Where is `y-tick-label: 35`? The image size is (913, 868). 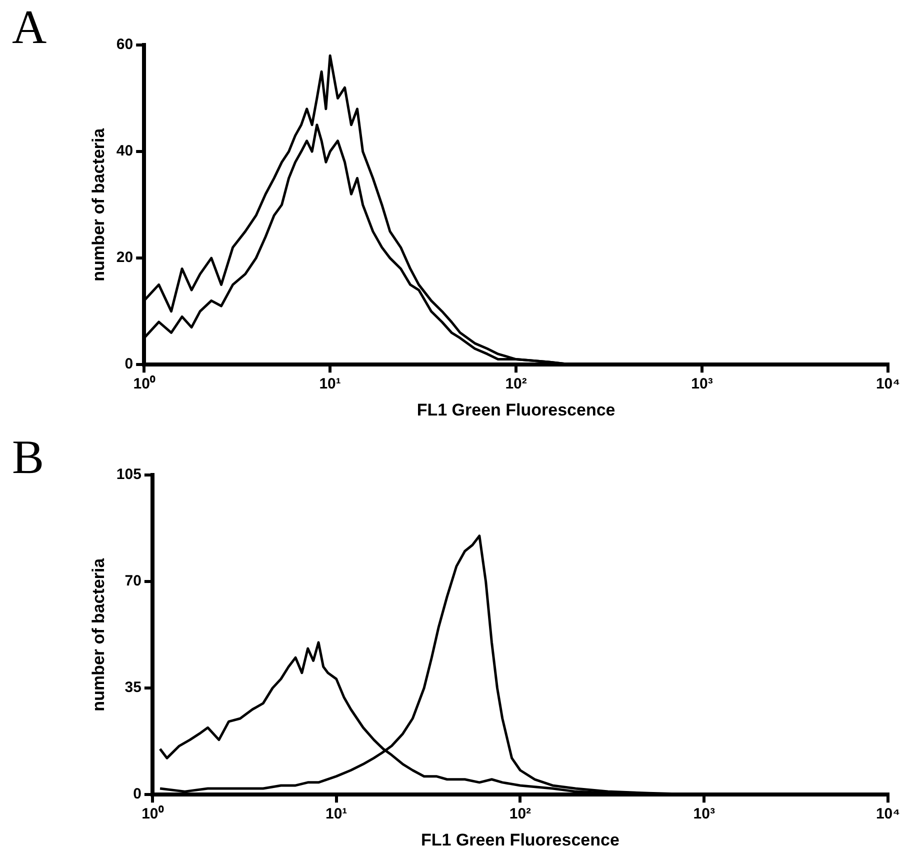 y-tick-label: 35 is located at coordinates (133, 687).